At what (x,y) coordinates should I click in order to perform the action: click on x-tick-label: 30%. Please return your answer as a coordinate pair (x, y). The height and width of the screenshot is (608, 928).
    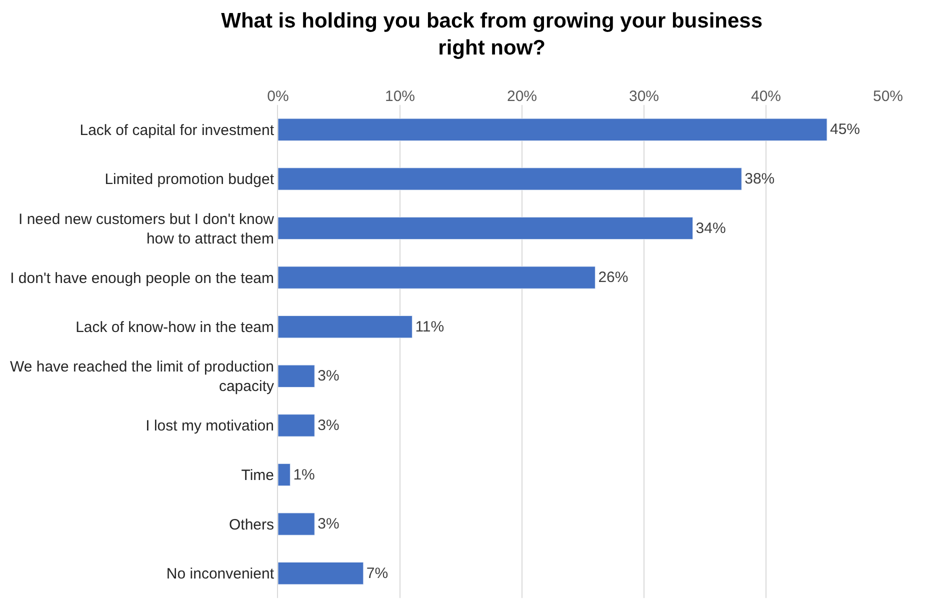
    Looking at the image, I should click on (644, 96).